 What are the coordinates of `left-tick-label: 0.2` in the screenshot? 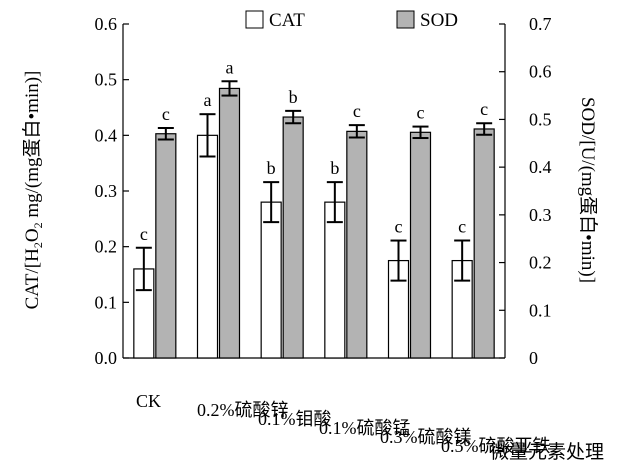 It's located at (106, 247).